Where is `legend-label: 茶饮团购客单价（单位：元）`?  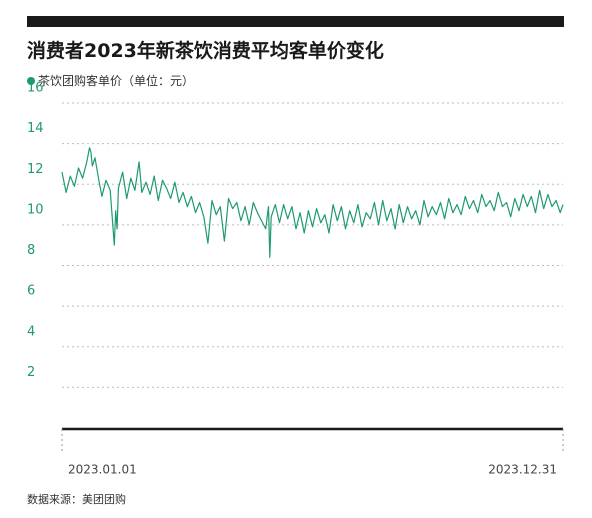 legend-label: 茶饮团购客单价（单位：元） is located at coordinates (116, 81).